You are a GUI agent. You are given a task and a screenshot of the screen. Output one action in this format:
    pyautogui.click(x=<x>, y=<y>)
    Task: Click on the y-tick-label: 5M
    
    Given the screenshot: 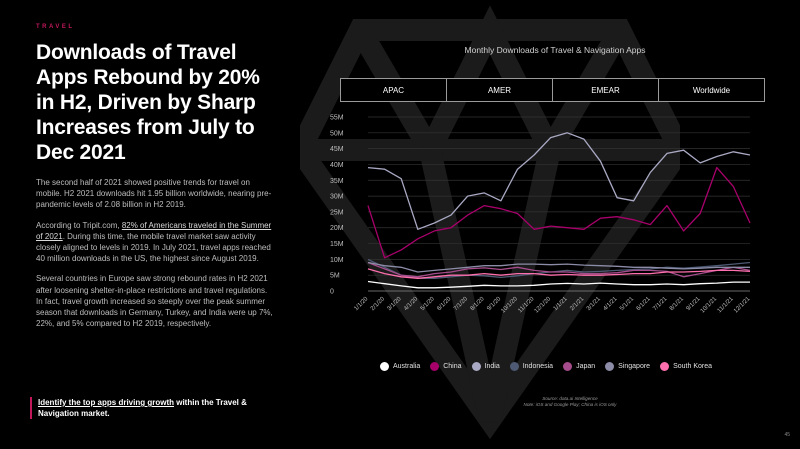 What is the action you would take?
    pyautogui.click(x=335, y=276)
    